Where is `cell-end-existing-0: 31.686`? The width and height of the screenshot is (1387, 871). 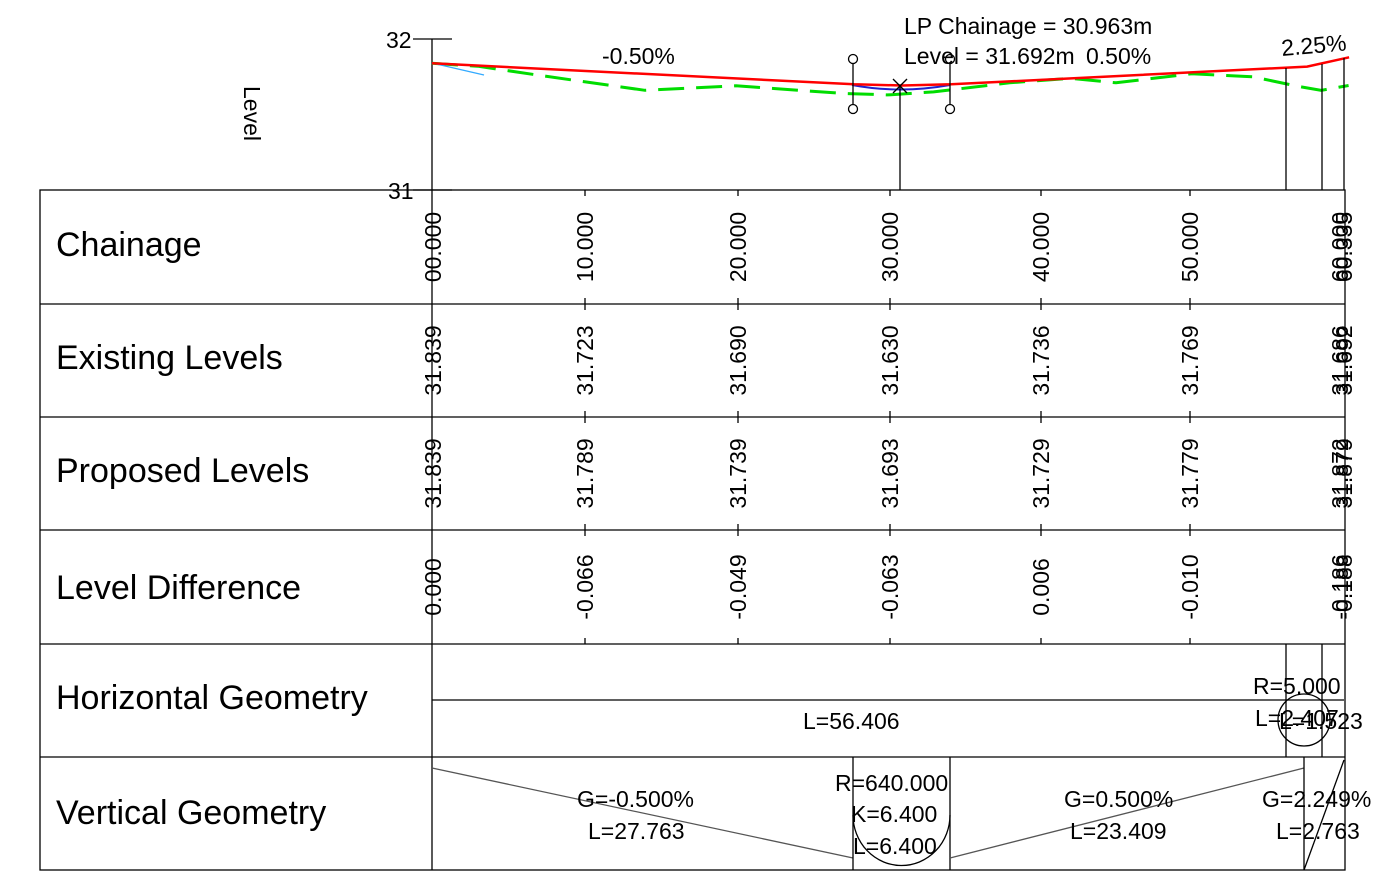 cell-end-existing-0: 31.686 is located at coordinates (1340, 360).